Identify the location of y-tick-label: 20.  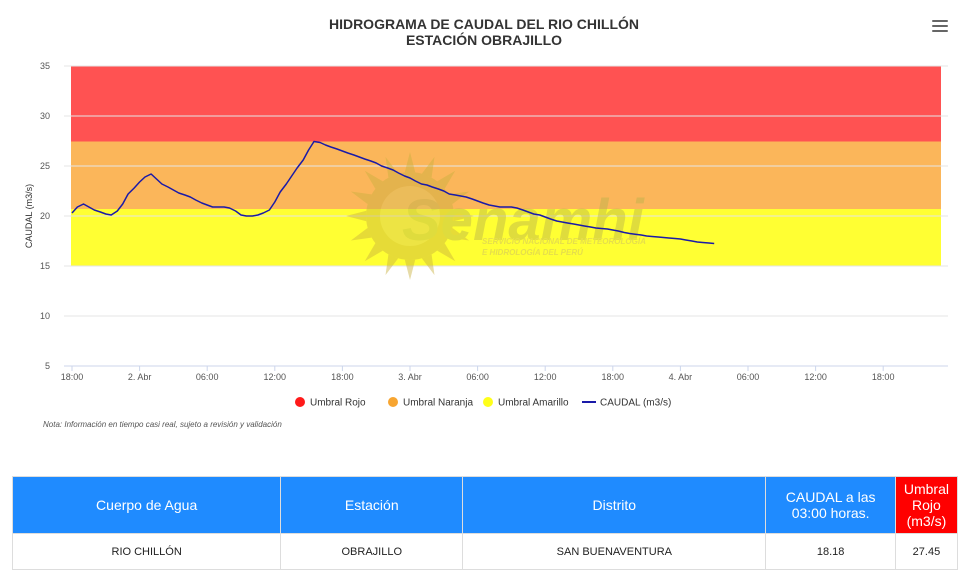
(45, 216).